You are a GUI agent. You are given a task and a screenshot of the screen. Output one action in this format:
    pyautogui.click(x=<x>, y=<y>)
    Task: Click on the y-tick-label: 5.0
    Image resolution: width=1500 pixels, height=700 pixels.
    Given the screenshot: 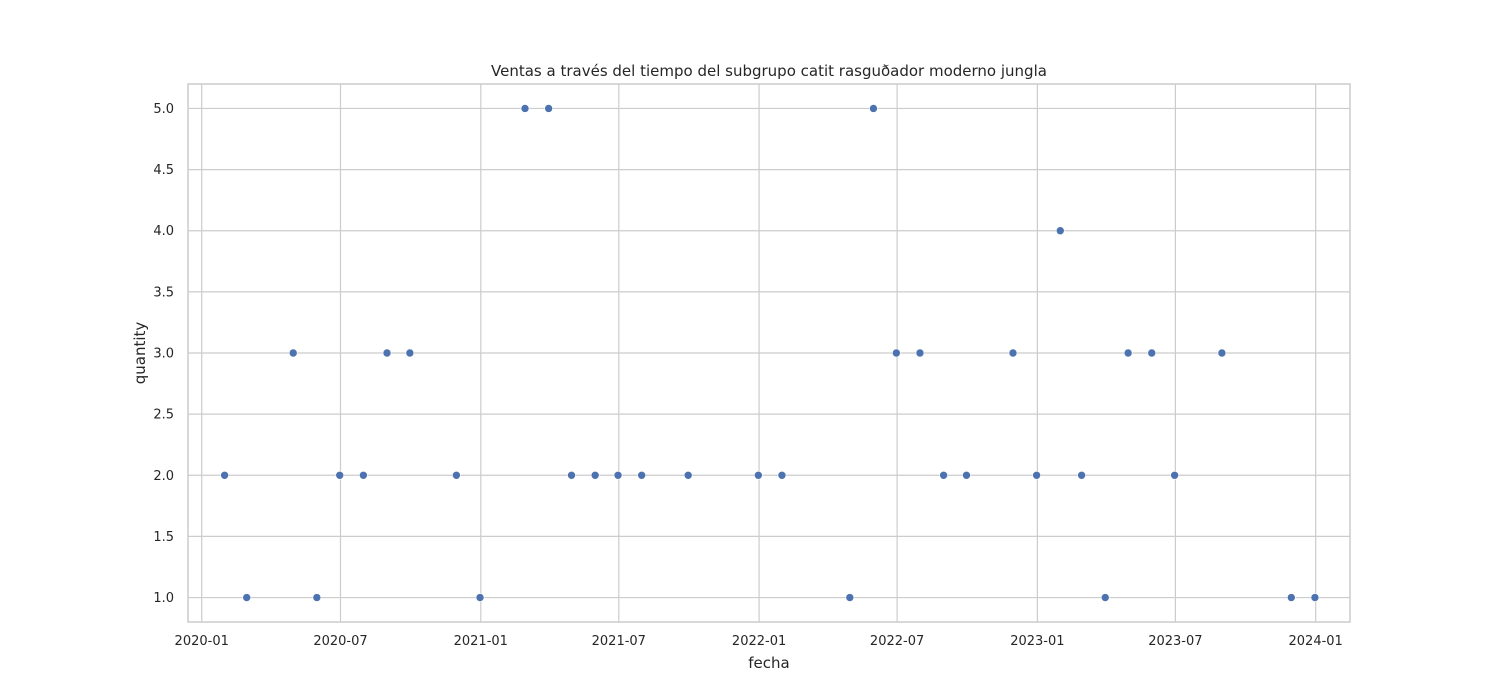 What is the action you would take?
    pyautogui.click(x=163, y=109)
    